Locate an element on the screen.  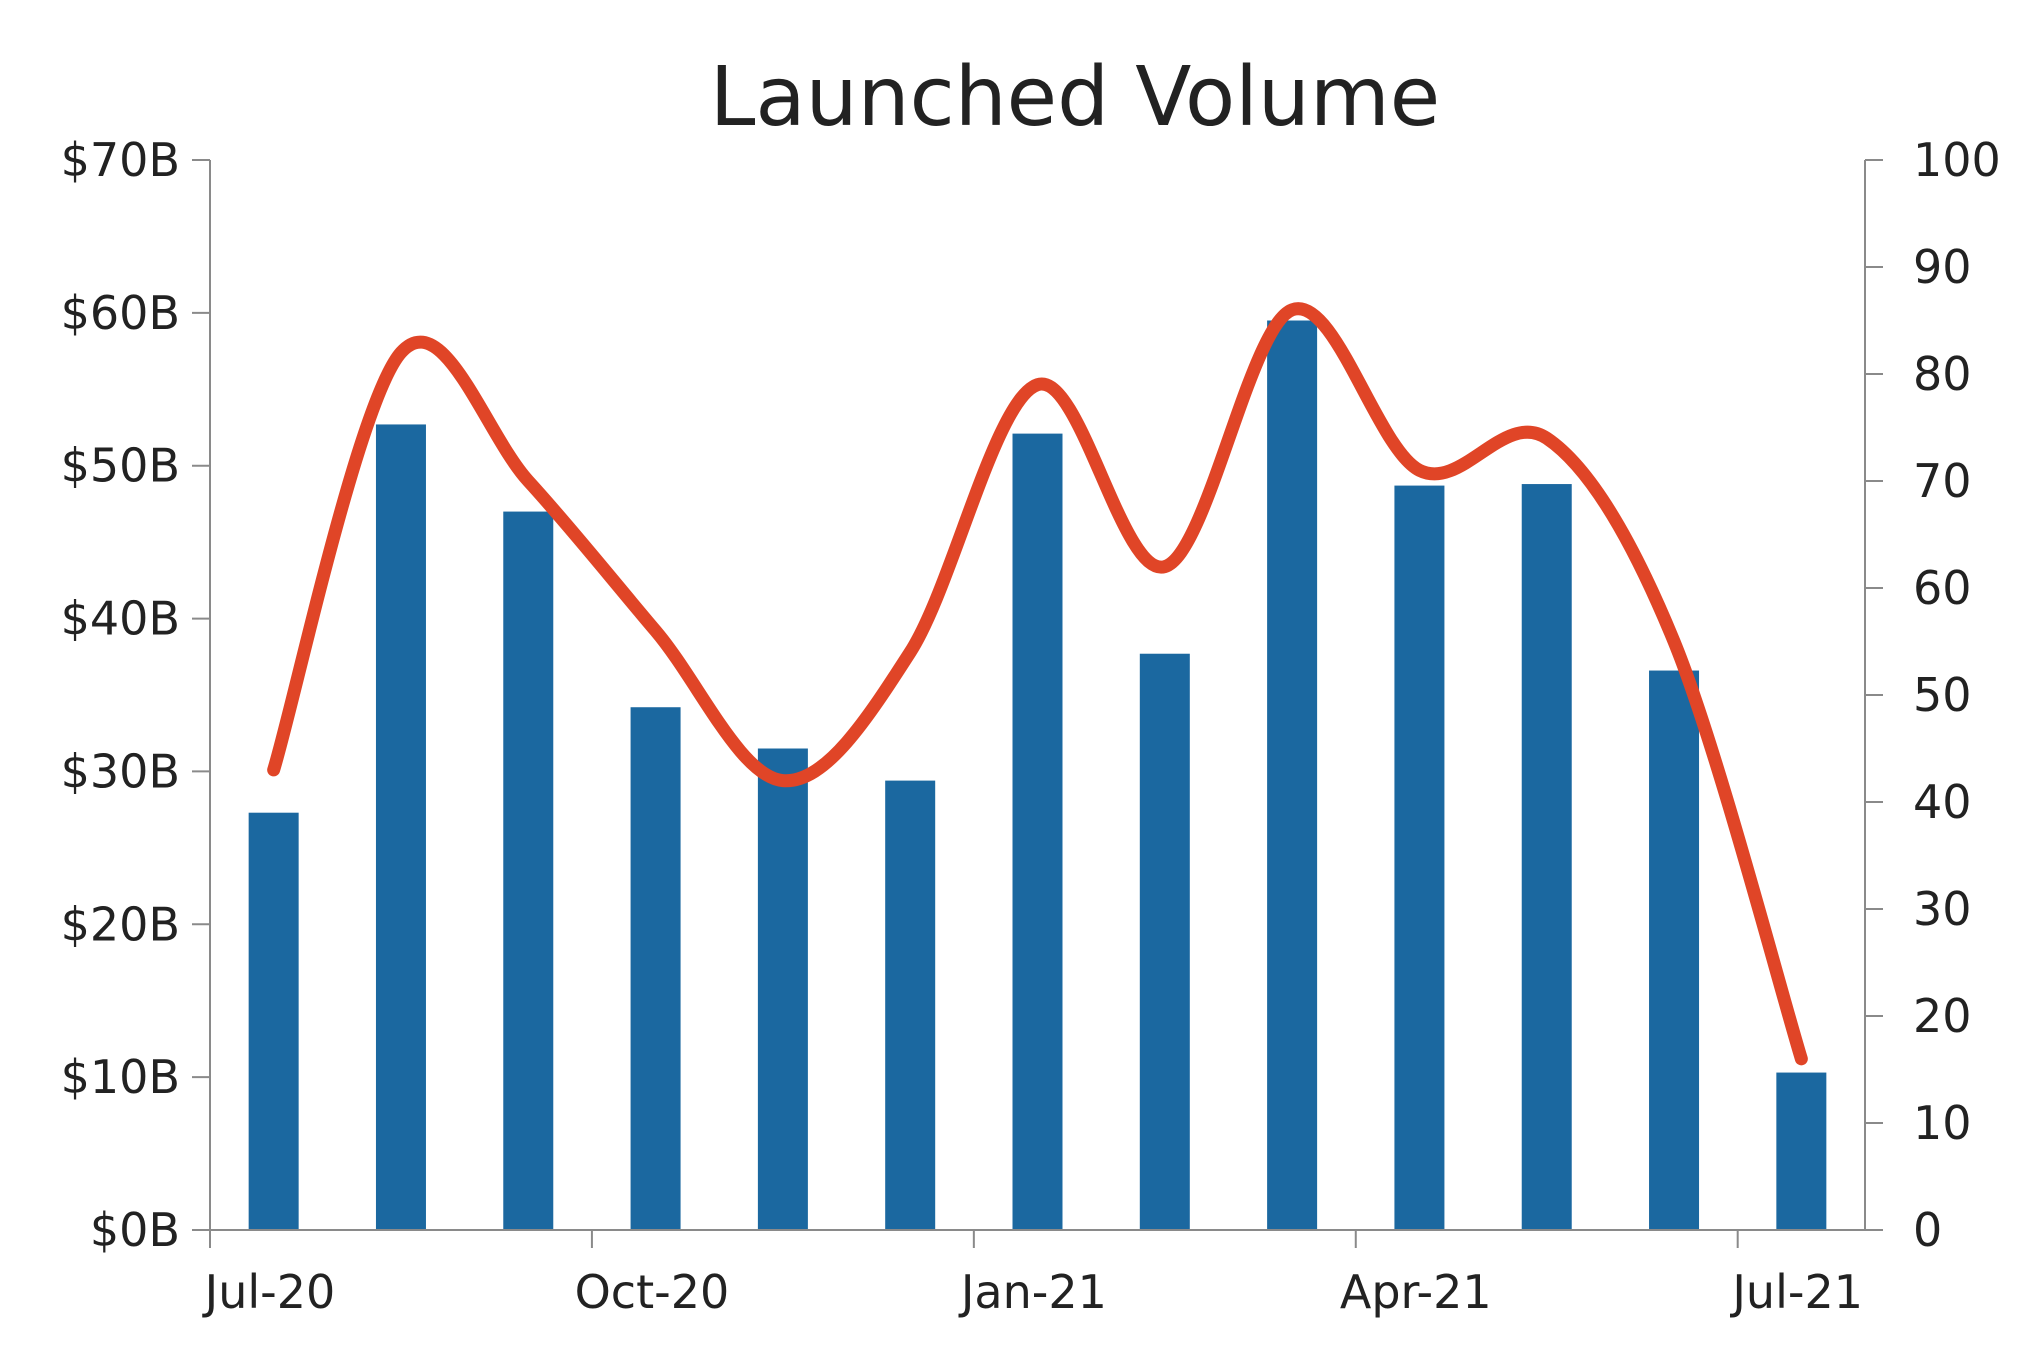
x-tick-label: Apr-21 is located at coordinates (1416, 1292).